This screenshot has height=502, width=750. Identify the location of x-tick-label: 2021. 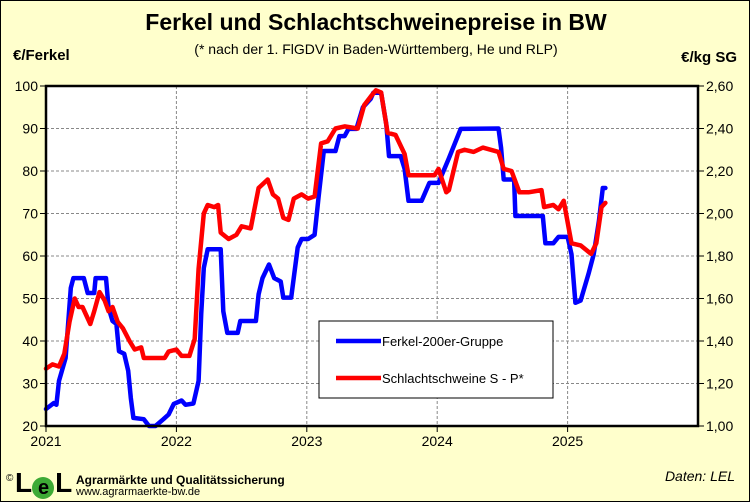
(45, 441).